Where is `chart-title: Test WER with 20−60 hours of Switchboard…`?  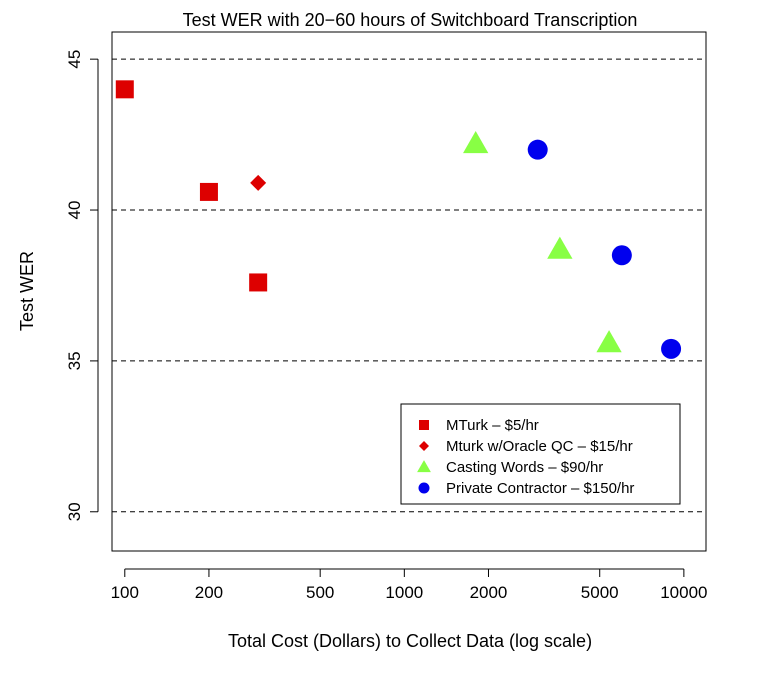 chart-title: Test WER with 20−60 hours of Switchboard… is located at coordinates (410, 20).